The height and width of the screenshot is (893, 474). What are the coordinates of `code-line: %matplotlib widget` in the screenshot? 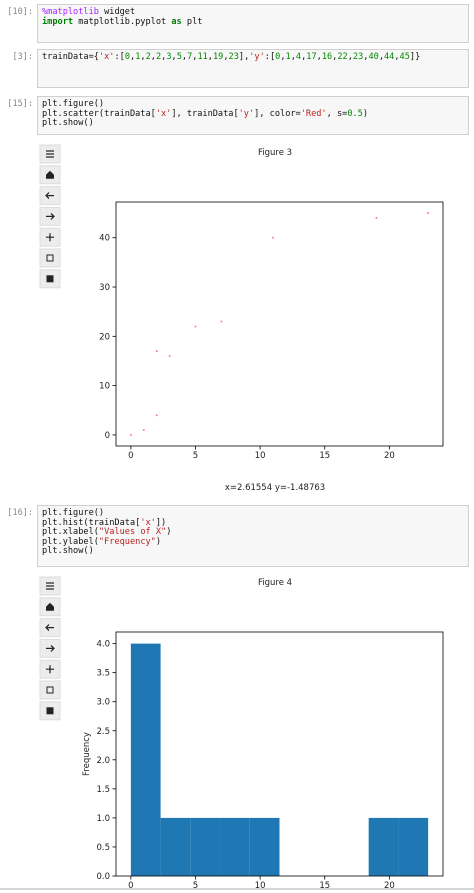 It's located at (89, 12).